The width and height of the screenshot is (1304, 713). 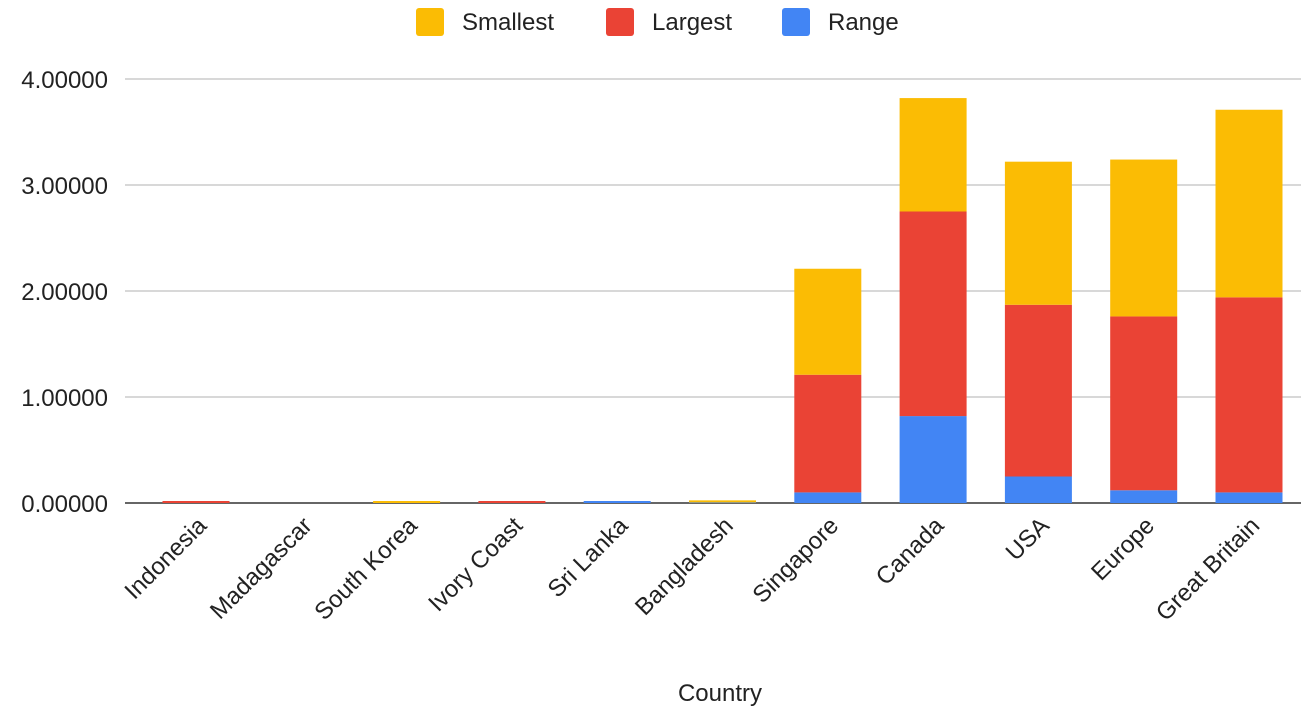 What do you see at coordinates (1123, 549) in the screenshot?
I see `x-tick-label: Europe` at bounding box center [1123, 549].